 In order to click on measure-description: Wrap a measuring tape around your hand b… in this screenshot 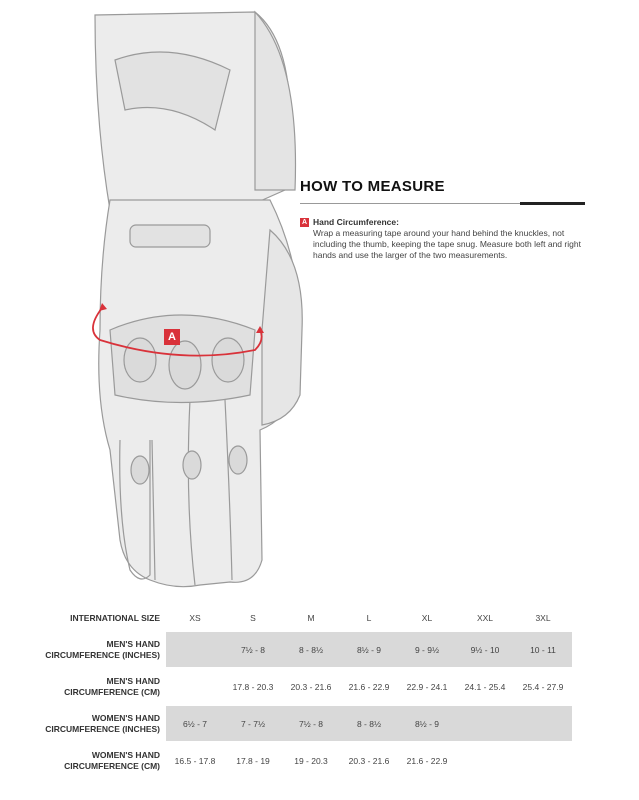, I will do `click(447, 244)`.